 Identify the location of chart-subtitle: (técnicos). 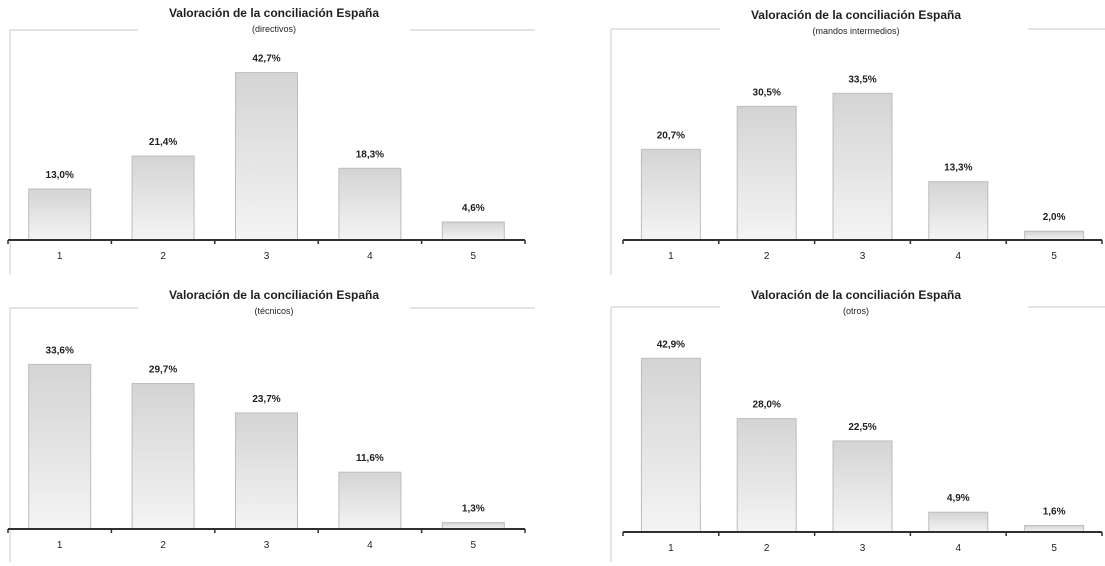
(274, 311).